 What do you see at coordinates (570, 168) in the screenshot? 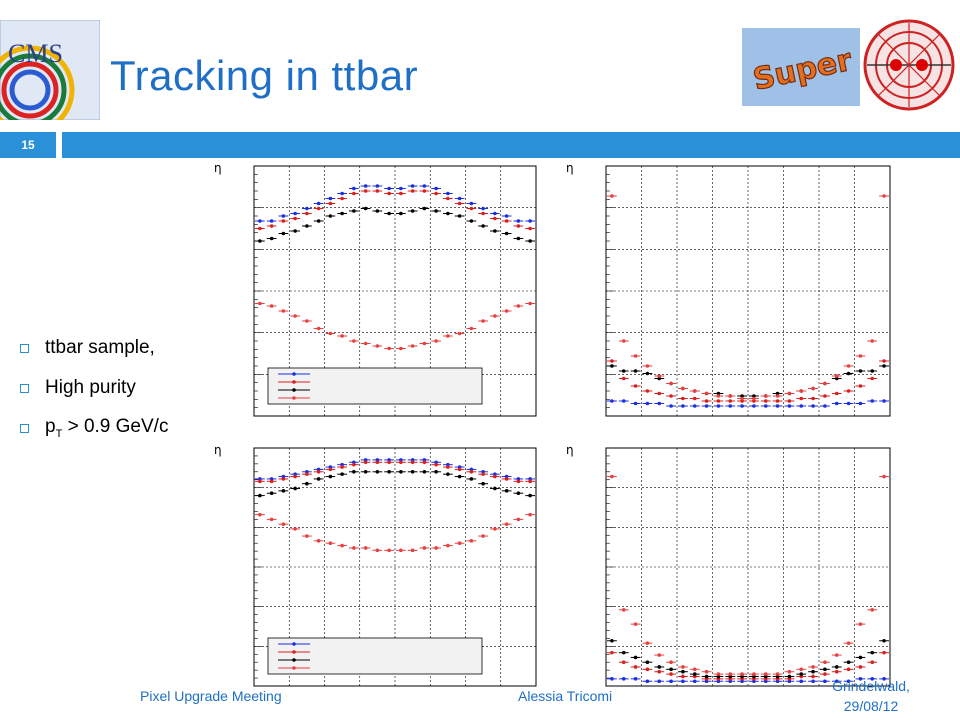
I see `axis-label: η` at bounding box center [570, 168].